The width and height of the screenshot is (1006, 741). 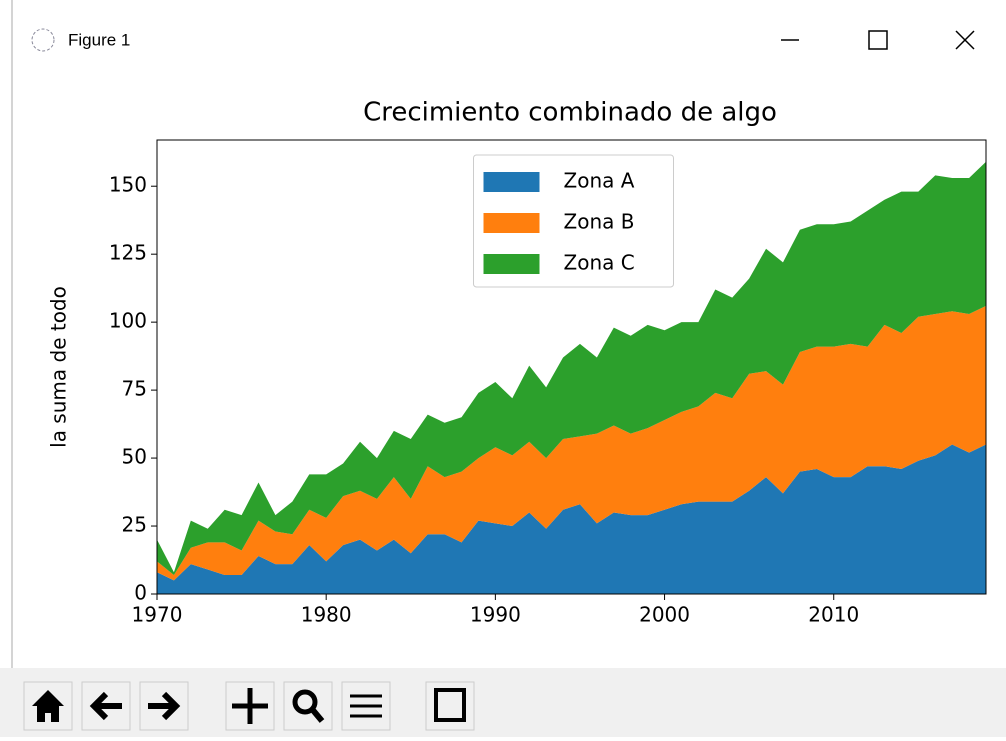 I want to click on back-icon, so click(x=105, y=706).